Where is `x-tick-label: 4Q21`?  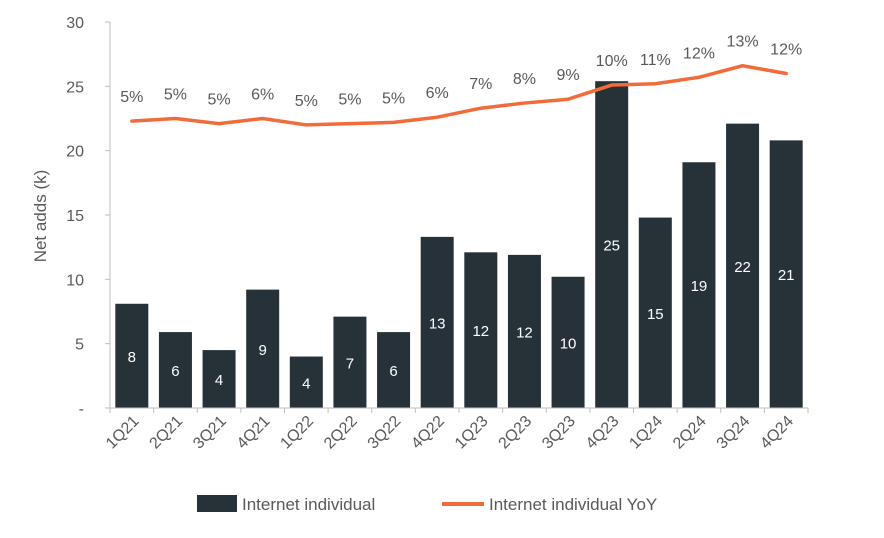 x-tick-label: 4Q21 is located at coordinates (254, 433).